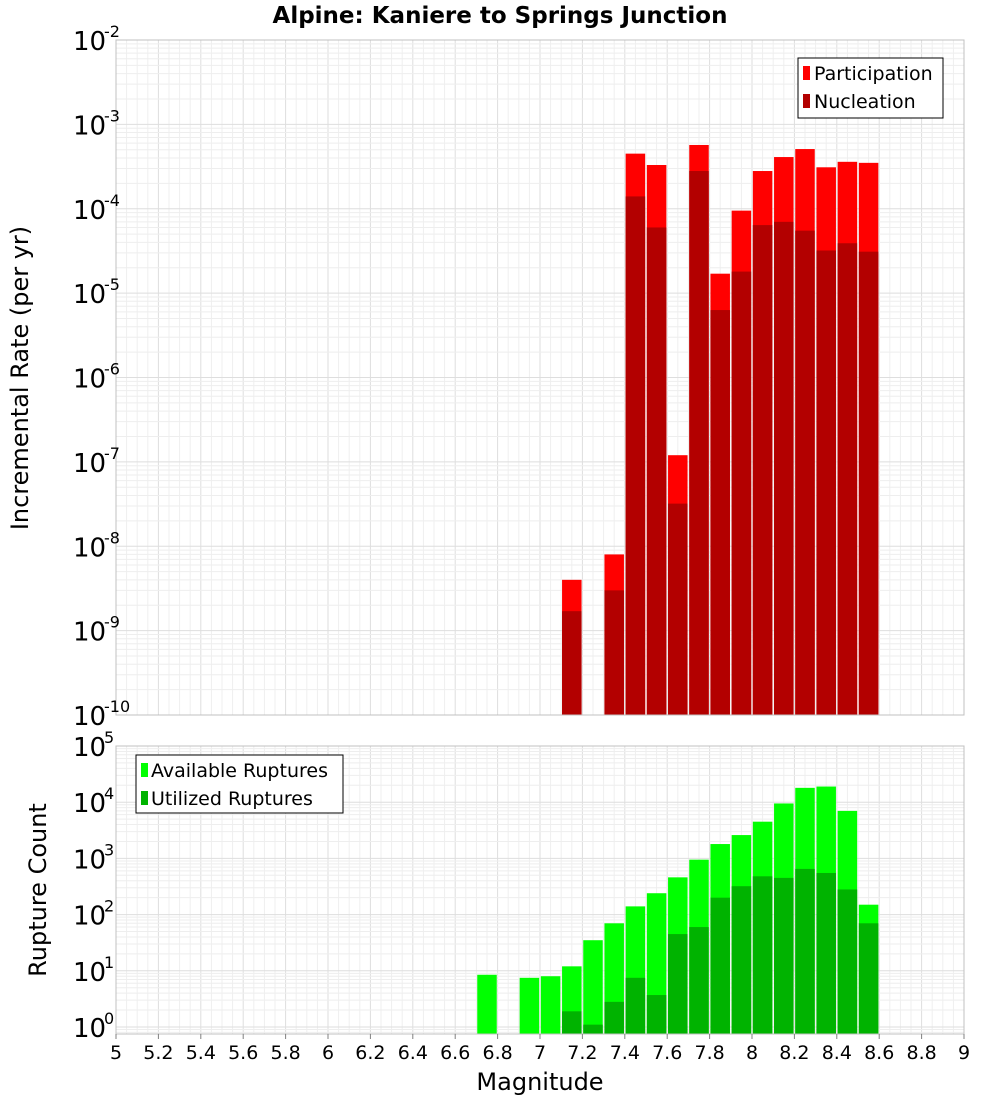 This screenshot has height=1100, width=1000. I want to click on x-tick-label: 9, so click(964, 1053).